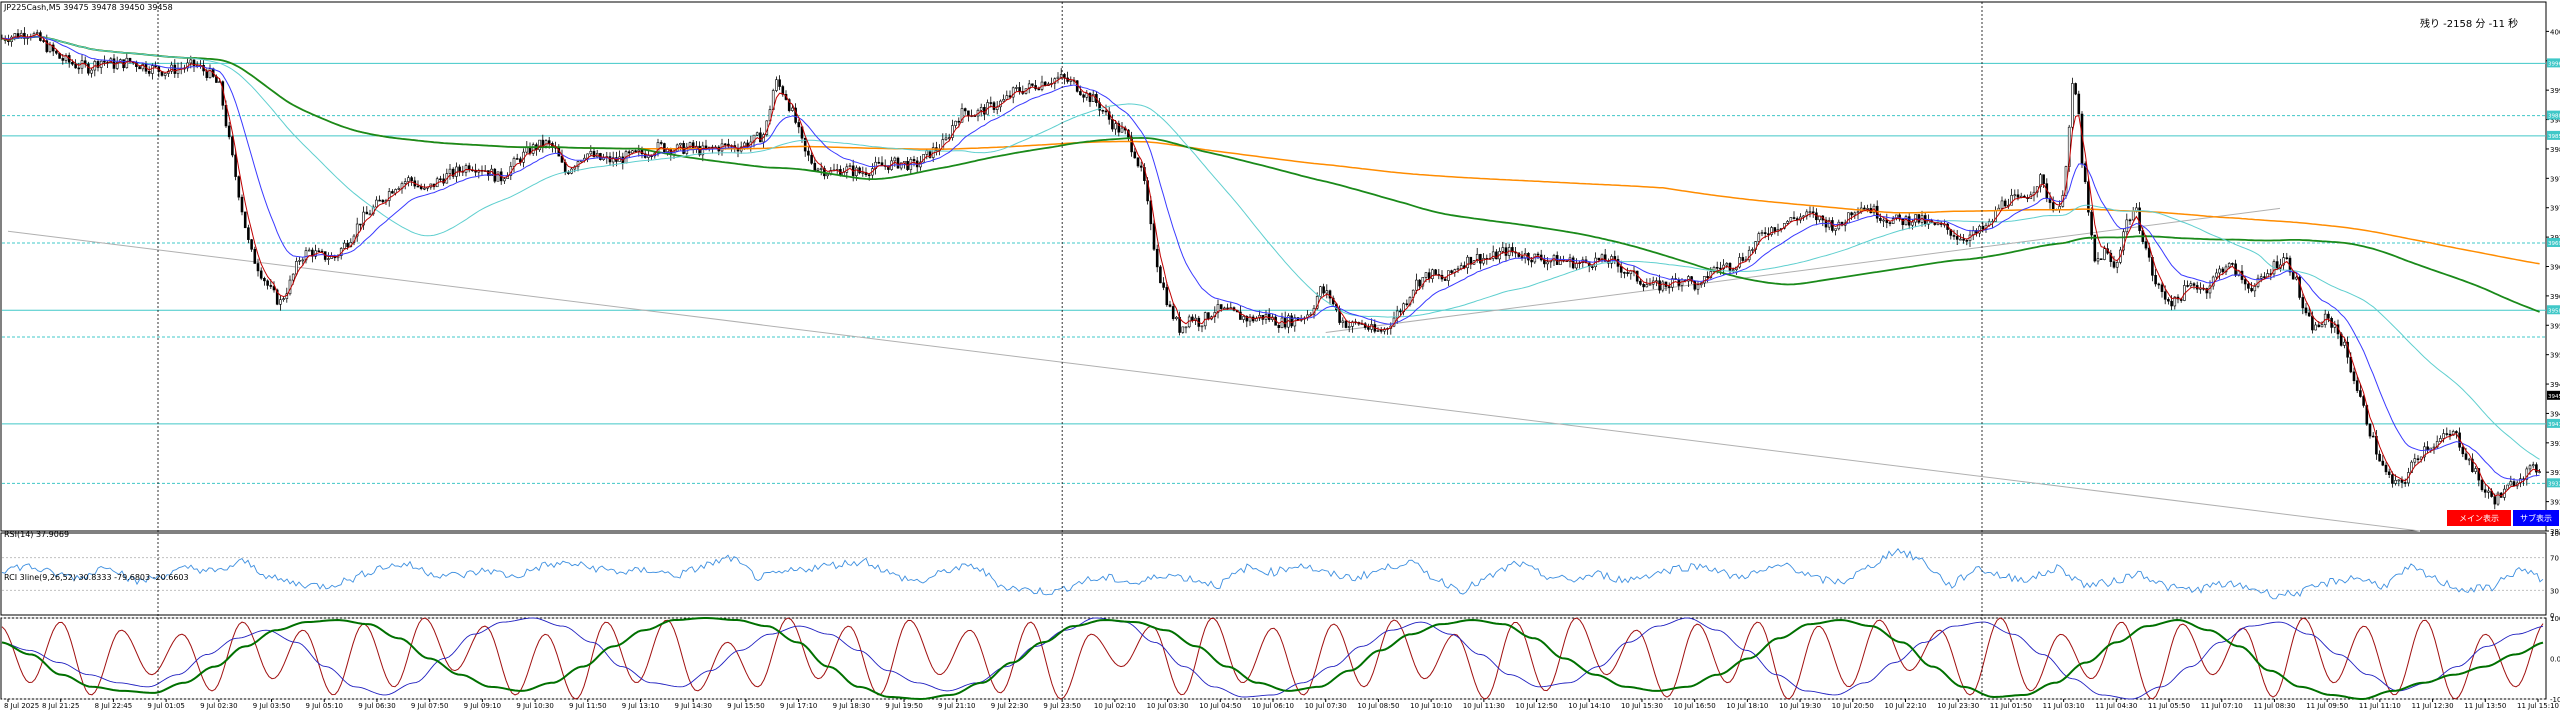  Describe the element at coordinates (2554, 591) in the screenshot. I see `rsi-tick-label: 30` at that location.